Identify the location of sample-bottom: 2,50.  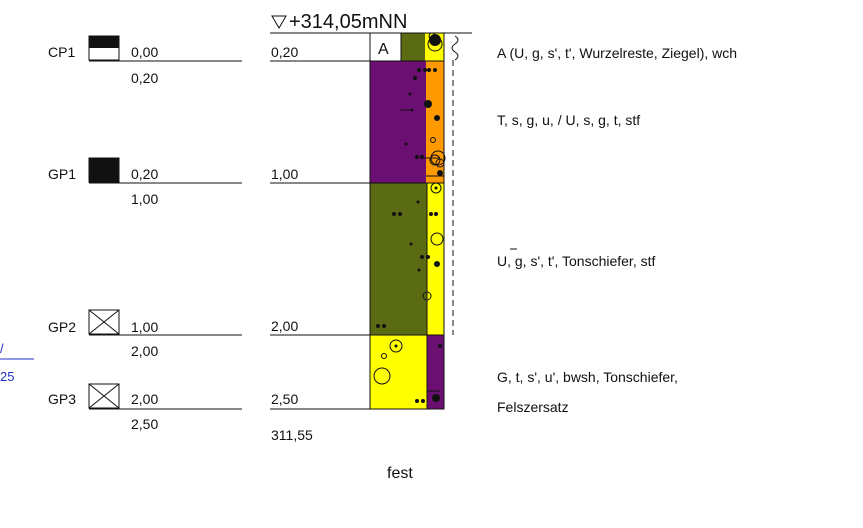
(144, 424).